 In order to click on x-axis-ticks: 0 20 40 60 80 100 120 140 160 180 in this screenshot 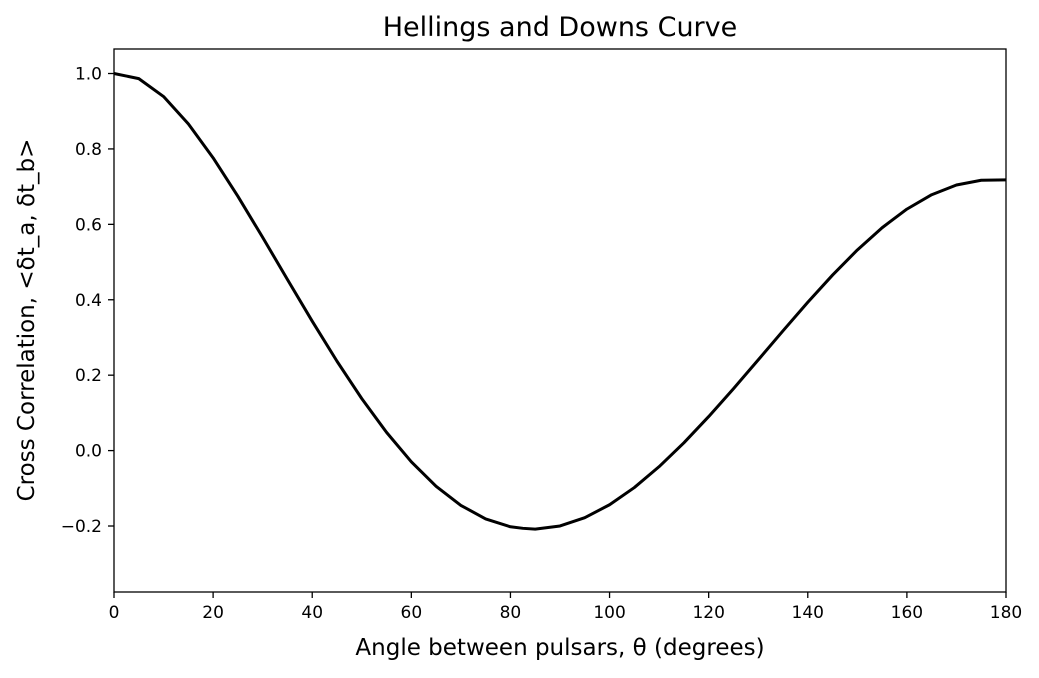, I will do `click(565, 607)`.